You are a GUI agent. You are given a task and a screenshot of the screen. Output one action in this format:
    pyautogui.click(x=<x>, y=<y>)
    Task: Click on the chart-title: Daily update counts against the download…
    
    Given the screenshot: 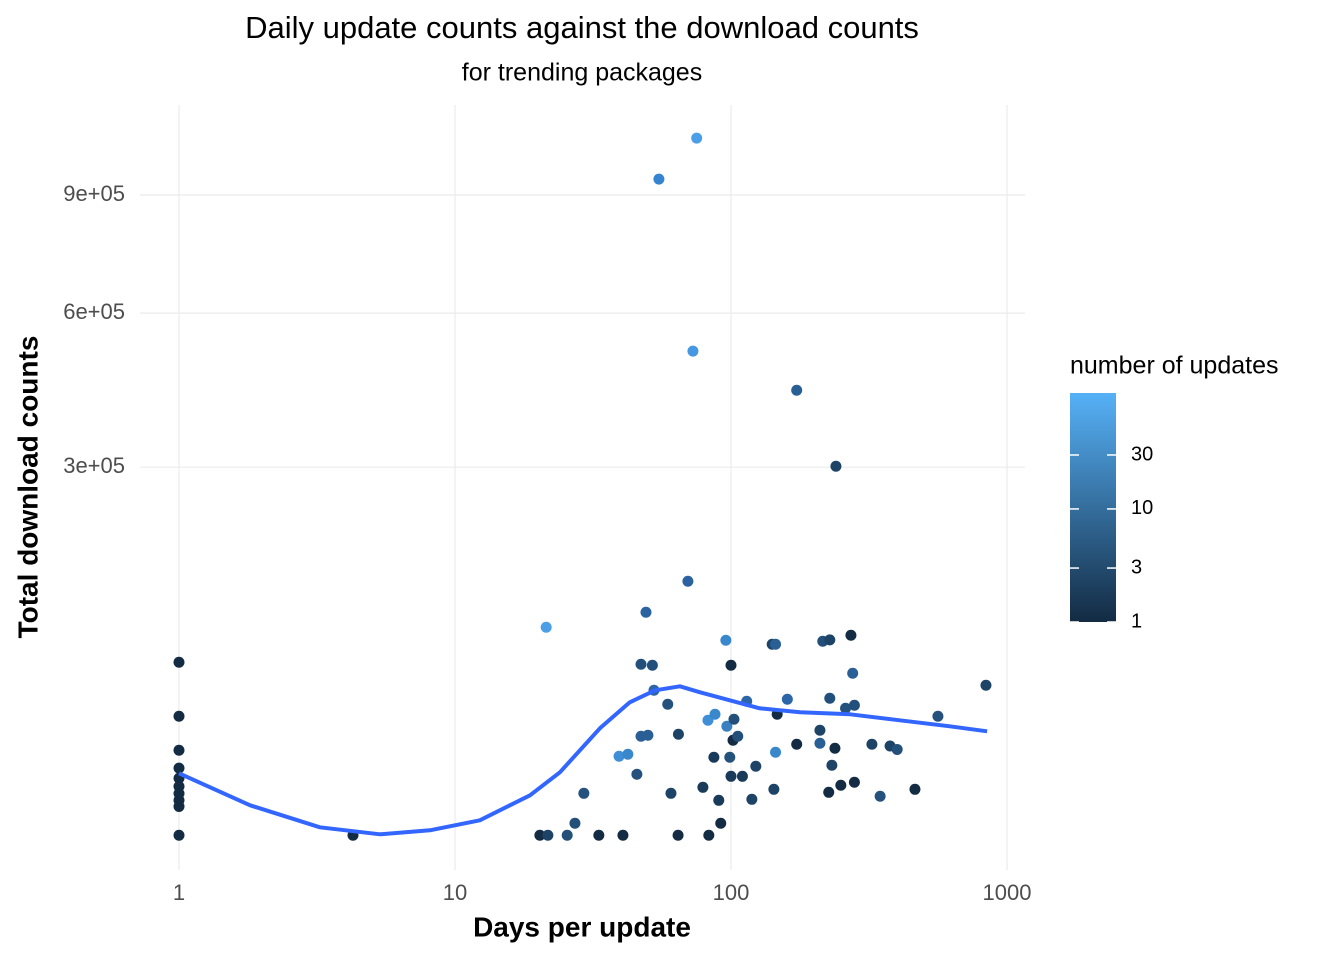 What is the action you would take?
    pyautogui.click(x=582, y=27)
    